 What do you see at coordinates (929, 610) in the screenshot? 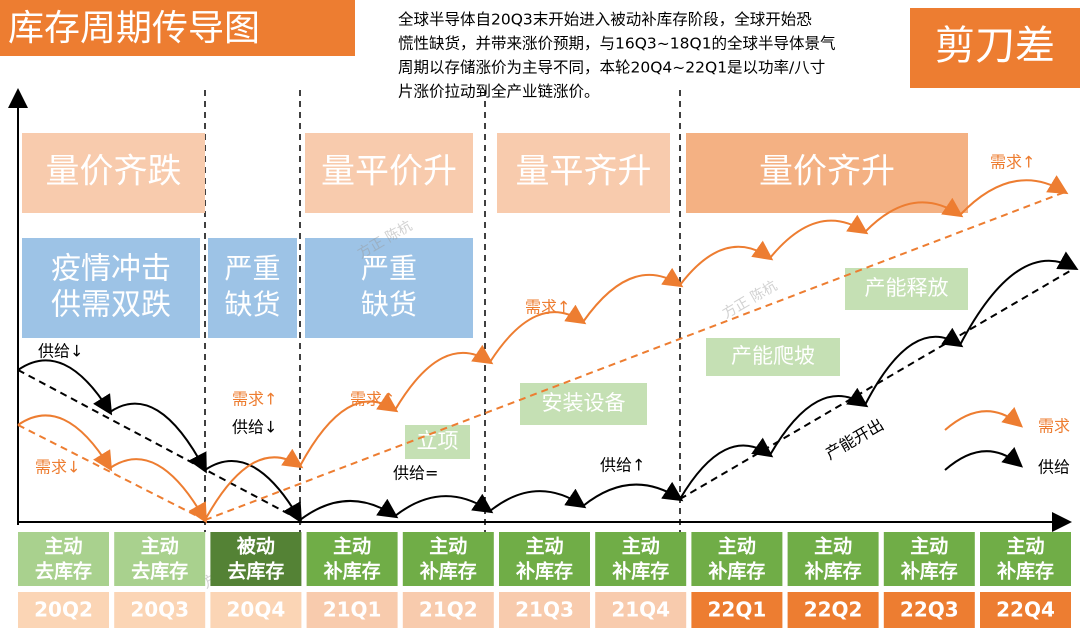
I see `quarter-label: 22Q3` at bounding box center [929, 610].